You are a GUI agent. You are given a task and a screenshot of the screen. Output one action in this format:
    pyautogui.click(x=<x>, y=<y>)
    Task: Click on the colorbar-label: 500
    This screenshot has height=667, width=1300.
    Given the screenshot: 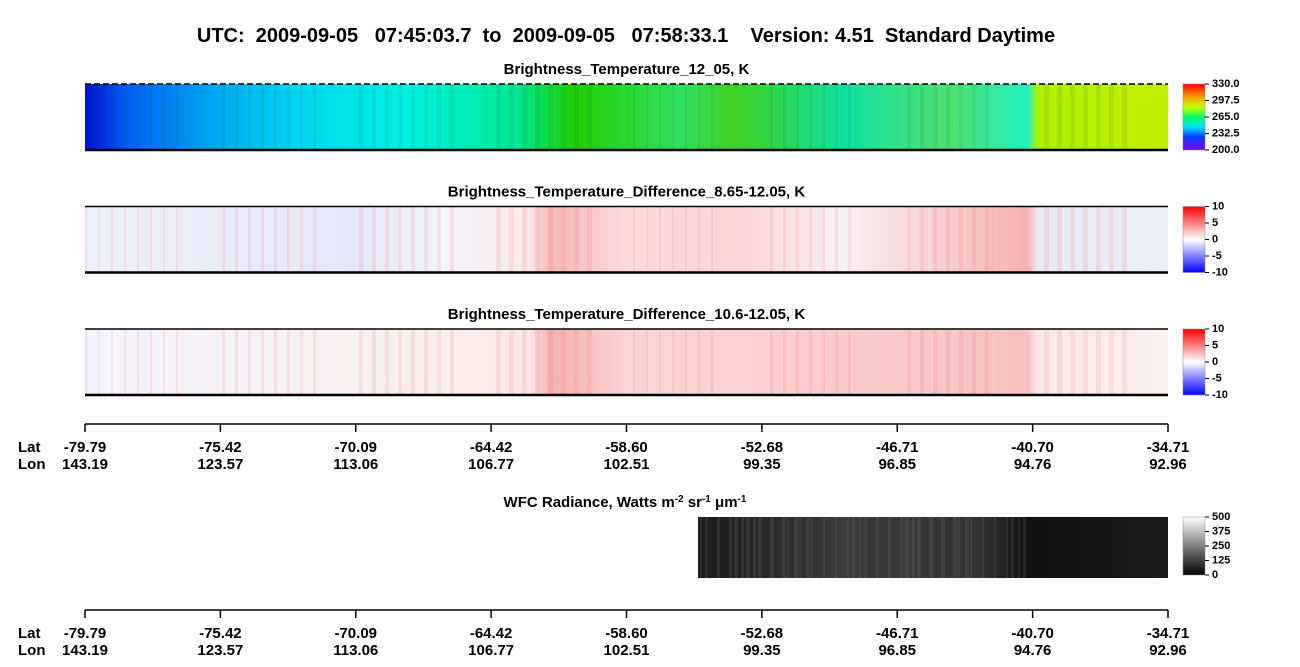 What is the action you would take?
    pyautogui.click(x=1221, y=517)
    